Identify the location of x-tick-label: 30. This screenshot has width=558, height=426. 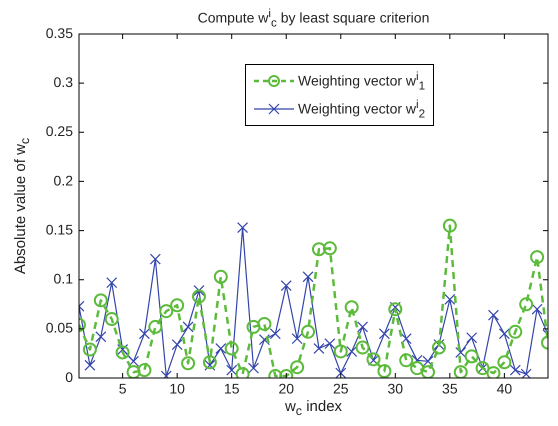
(396, 388).